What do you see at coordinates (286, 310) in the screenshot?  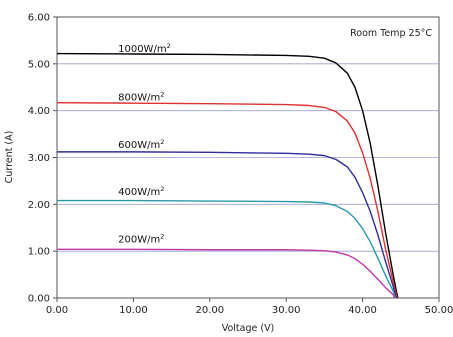 I see `x-tick-label: 30.00` at bounding box center [286, 310].